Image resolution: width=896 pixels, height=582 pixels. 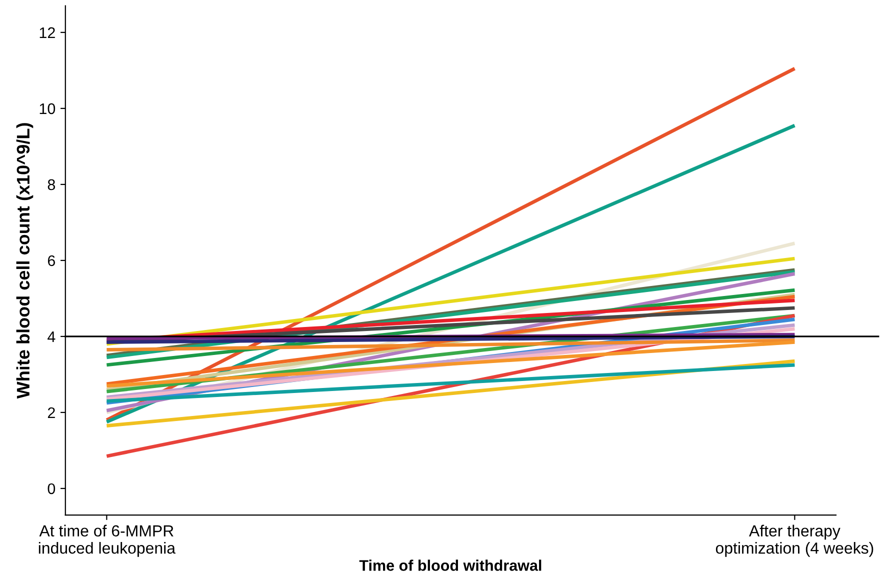 I want to click on y-axis-title: White blood cell count (x10^9/L), so click(x=25, y=261).